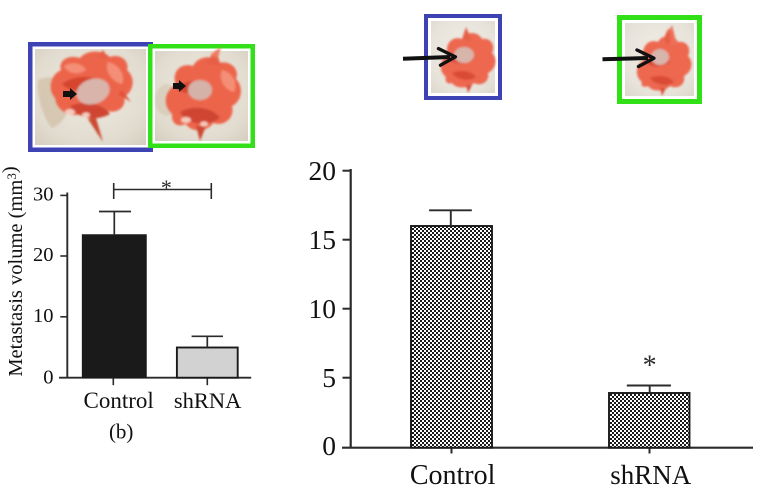  Describe the element at coordinates (329, 377) in the screenshot. I see `svg-text: 5` at that location.